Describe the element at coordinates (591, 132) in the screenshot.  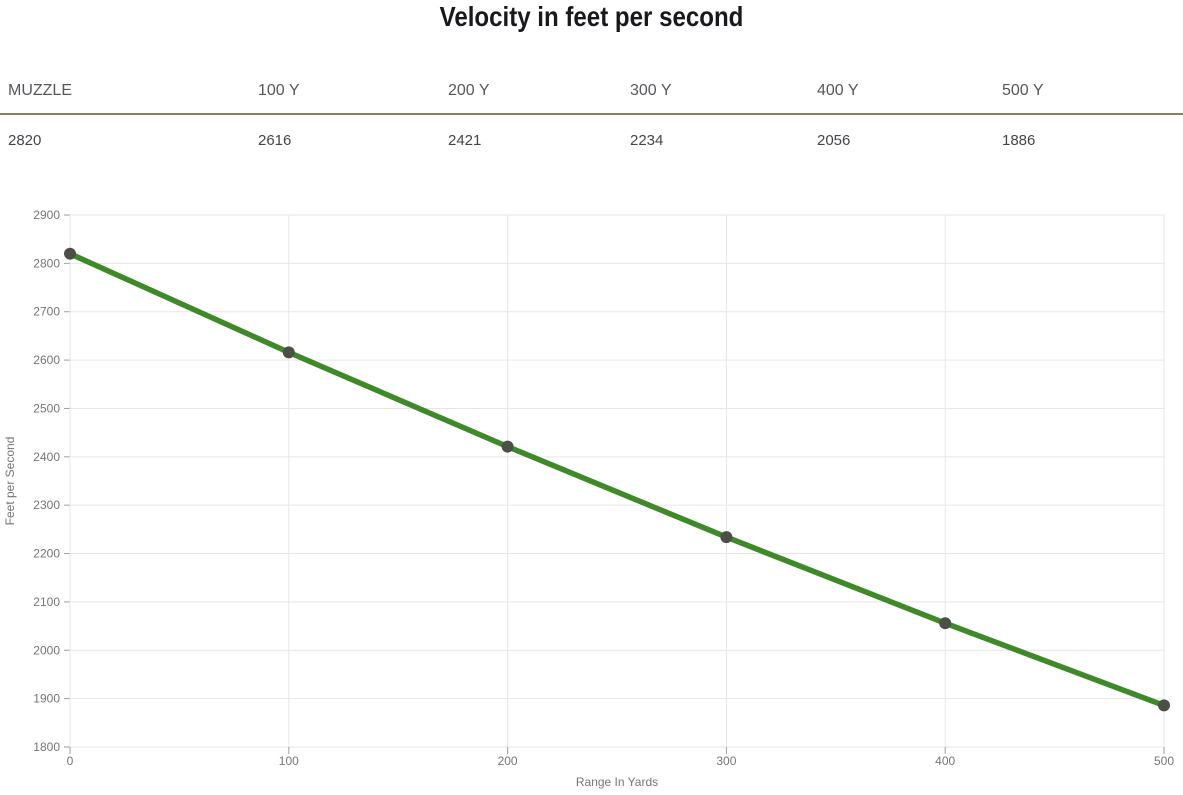
I see `table-value-row: 2820 2616 2421 2234 2056 1886` at that location.